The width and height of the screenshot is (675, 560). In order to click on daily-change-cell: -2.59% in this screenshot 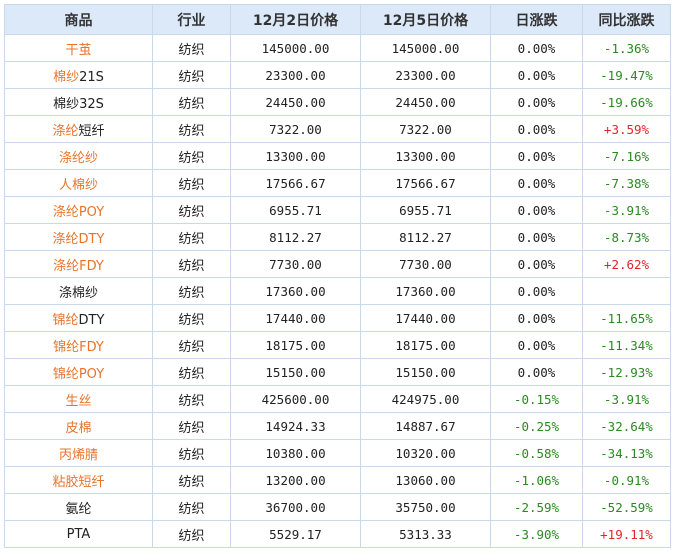, I will do `click(536, 507)`.